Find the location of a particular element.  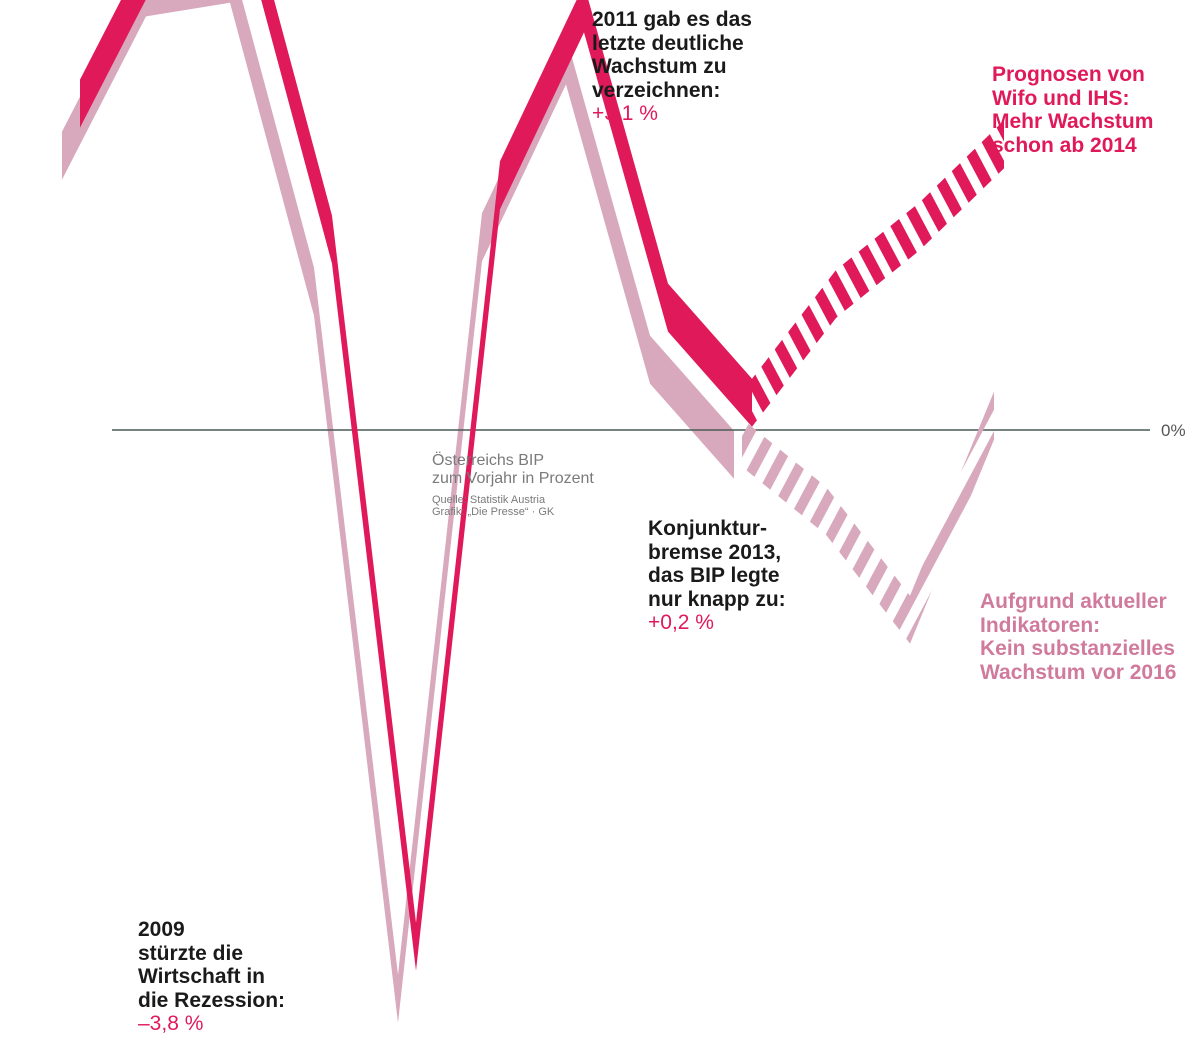

annotation-line: Aufgrund aktueller is located at coordinates (1073, 601).